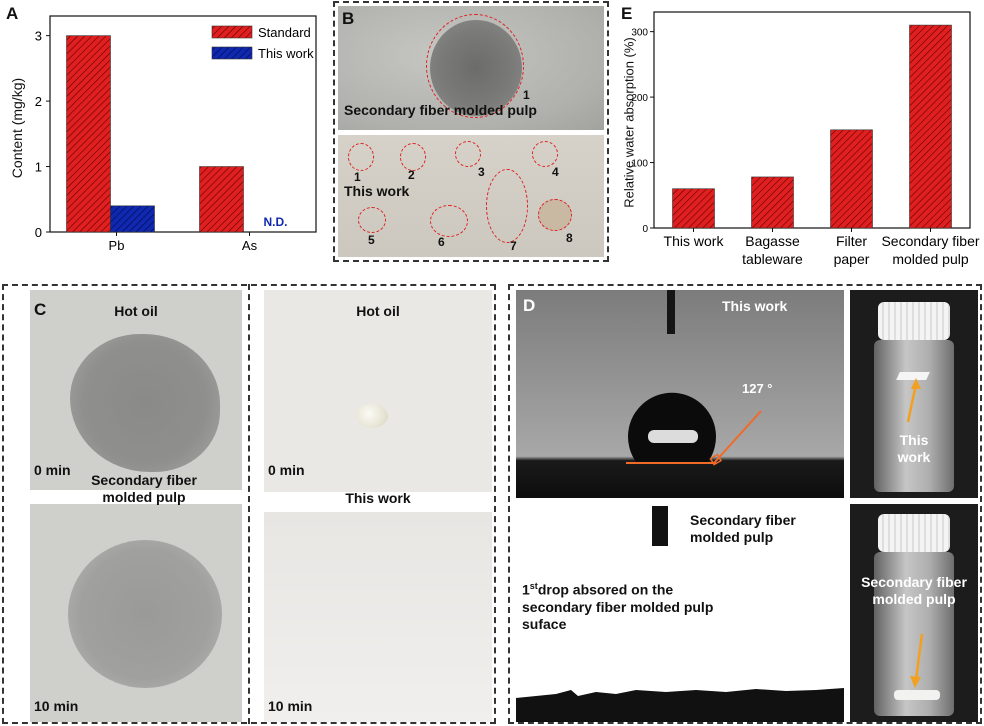 This screenshot has height=726, width=984. Describe the element at coordinates (378, 311) in the screenshot. I see `c-right-title: Hot oil` at that location.